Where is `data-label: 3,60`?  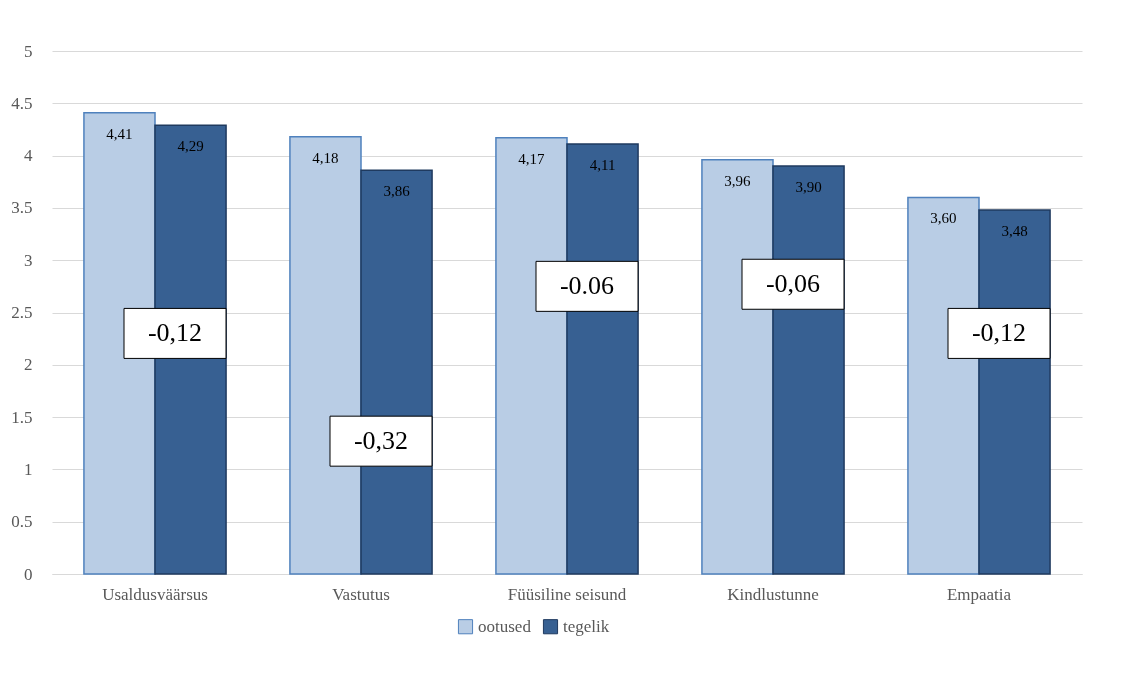
data-label: 3,60 is located at coordinates (943, 218).